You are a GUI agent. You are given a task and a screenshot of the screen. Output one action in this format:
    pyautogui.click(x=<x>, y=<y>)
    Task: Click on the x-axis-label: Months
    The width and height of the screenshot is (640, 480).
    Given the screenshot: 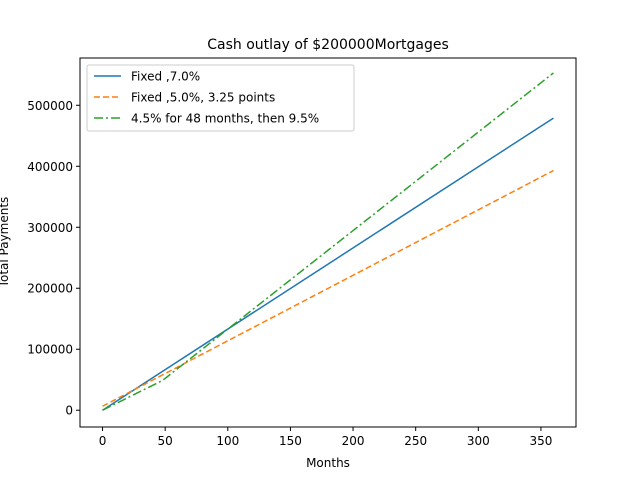 What is the action you would take?
    pyautogui.click(x=328, y=463)
    